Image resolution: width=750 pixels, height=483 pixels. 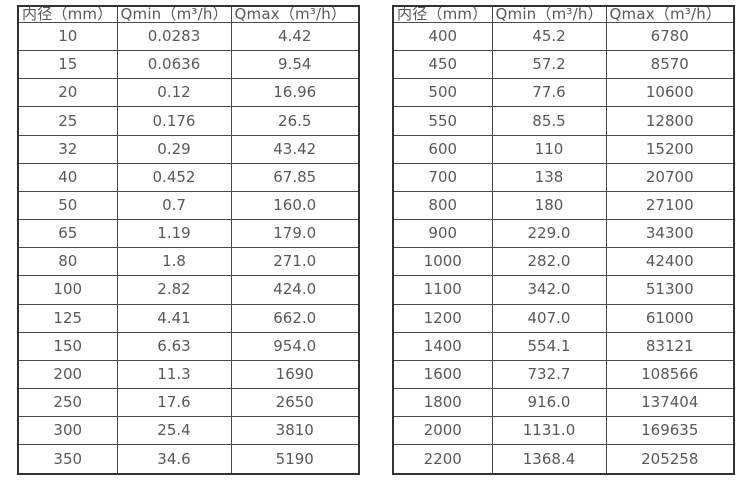 What do you see at coordinates (295, 177) in the screenshot?
I see `table-cell: 67.85` at bounding box center [295, 177].